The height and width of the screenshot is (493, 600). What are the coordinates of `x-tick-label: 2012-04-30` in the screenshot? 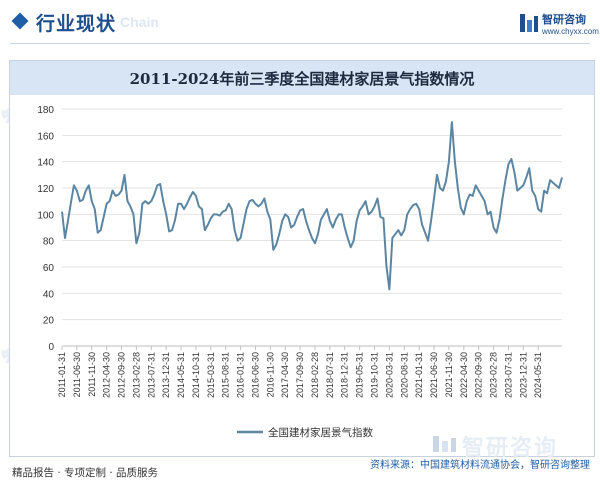 It's located at (107, 375).